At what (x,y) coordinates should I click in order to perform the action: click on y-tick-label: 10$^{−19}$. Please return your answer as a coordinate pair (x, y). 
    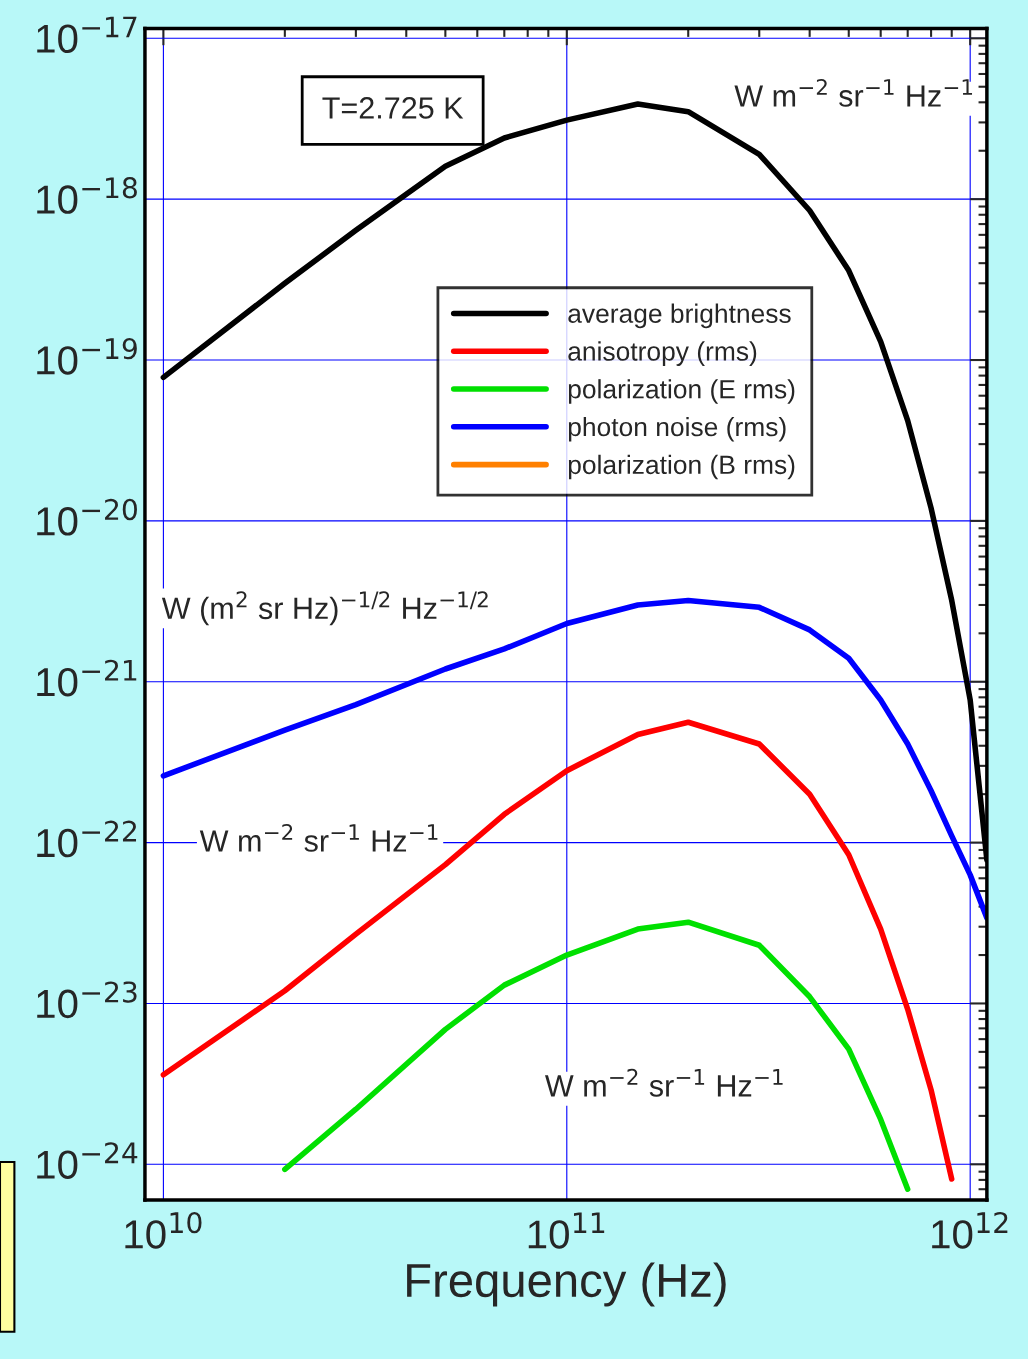
    Looking at the image, I should click on (87, 356).